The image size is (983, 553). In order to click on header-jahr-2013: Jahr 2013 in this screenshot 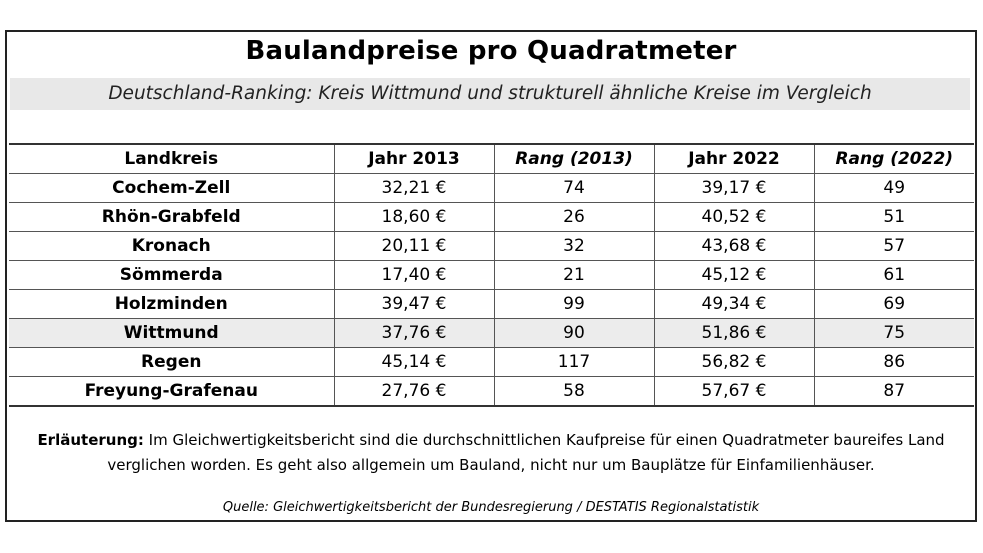, I will do `click(414, 158)`.